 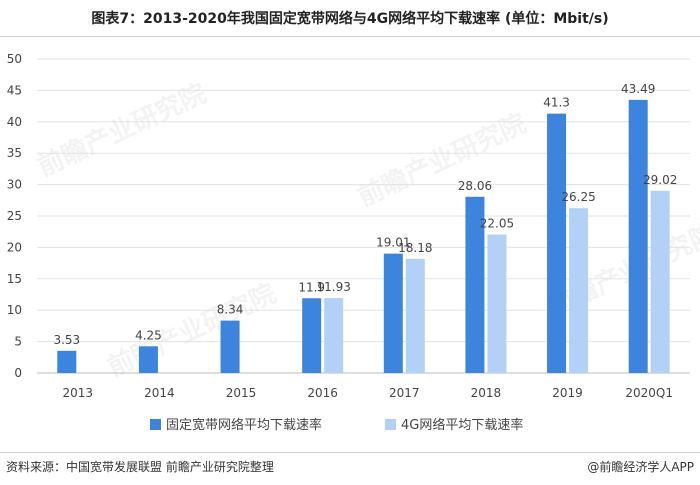 I want to click on data-label-fixed: 4.25, so click(x=148, y=335).